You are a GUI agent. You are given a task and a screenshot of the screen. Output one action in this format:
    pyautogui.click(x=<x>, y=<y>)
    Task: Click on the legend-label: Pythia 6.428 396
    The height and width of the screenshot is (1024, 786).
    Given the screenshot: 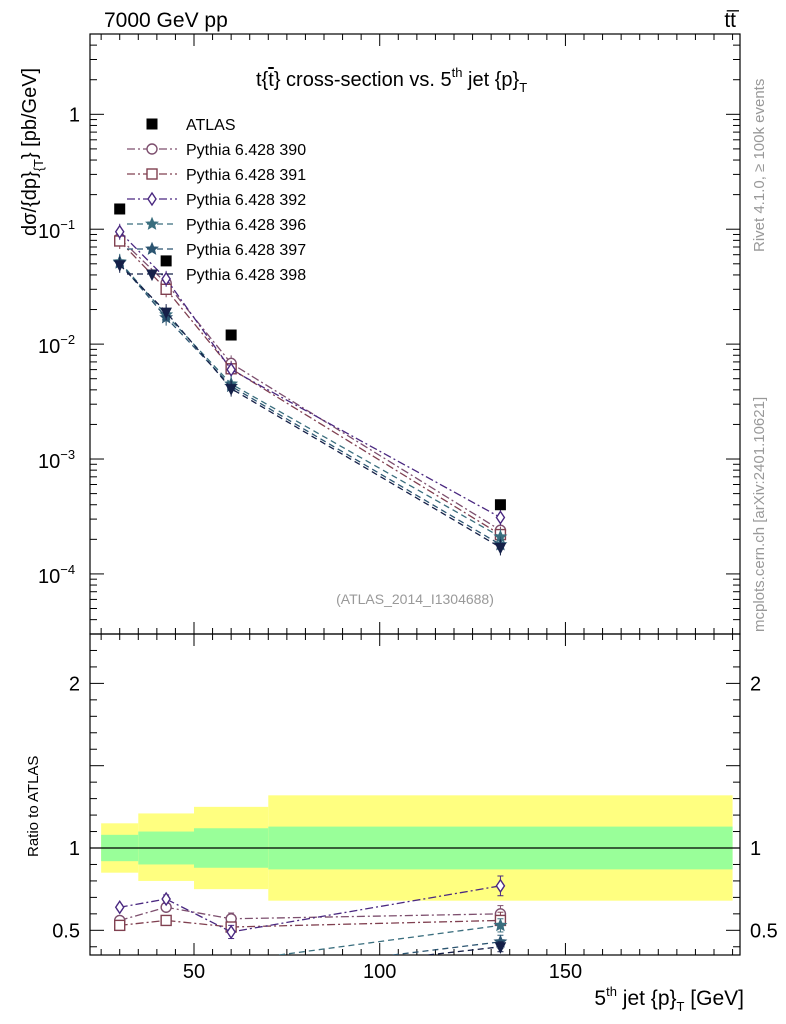 What is the action you would take?
    pyautogui.click(x=246, y=225)
    